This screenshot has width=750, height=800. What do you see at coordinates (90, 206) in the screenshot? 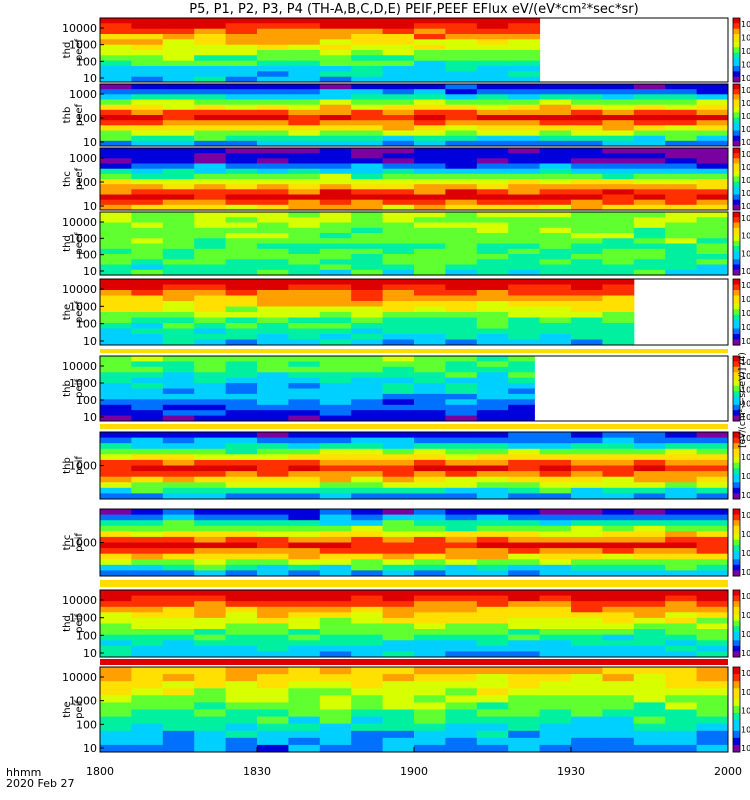
I see `y-tick-label: 10` at bounding box center [90, 206].